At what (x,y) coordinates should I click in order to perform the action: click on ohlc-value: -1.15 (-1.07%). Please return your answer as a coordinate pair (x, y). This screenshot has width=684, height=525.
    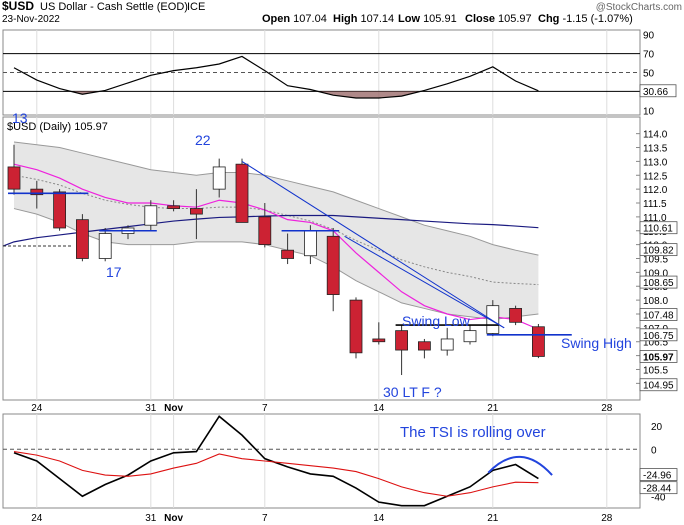
    Looking at the image, I should click on (597, 19).